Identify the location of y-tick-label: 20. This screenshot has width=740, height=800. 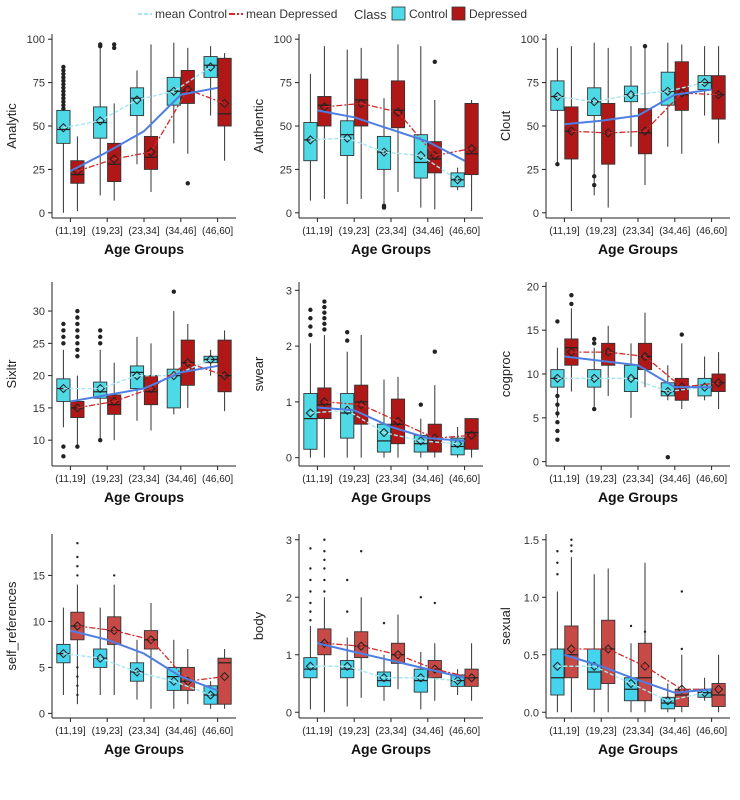
(39, 377).